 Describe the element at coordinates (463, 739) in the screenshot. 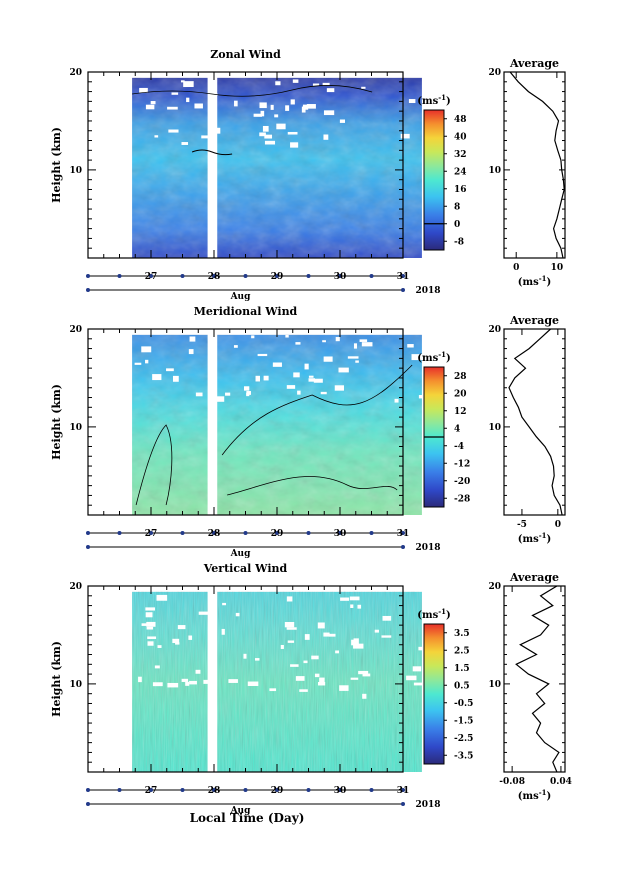

I see `colorbar-tick-label: -2.5` at that location.